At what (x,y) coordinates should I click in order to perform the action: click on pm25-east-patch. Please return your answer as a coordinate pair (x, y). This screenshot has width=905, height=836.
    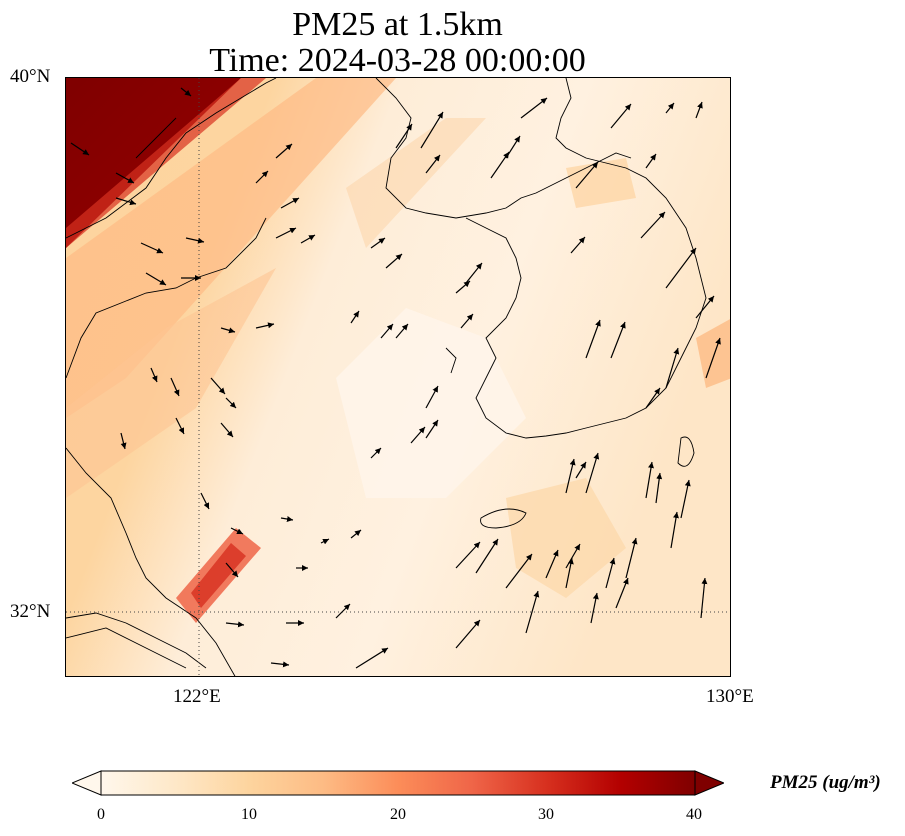
    Looking at the image, I should click on (713, 353).